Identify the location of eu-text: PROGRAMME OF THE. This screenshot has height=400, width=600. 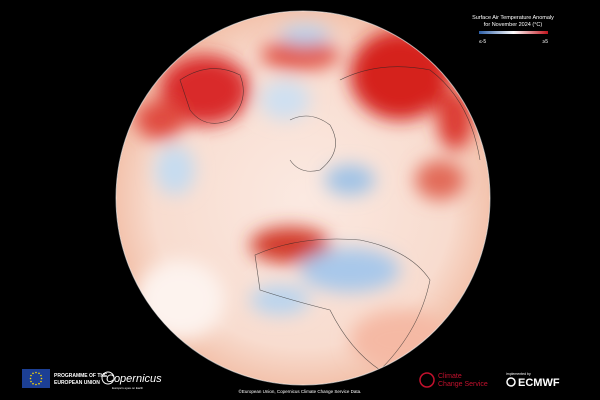
(81, 376).